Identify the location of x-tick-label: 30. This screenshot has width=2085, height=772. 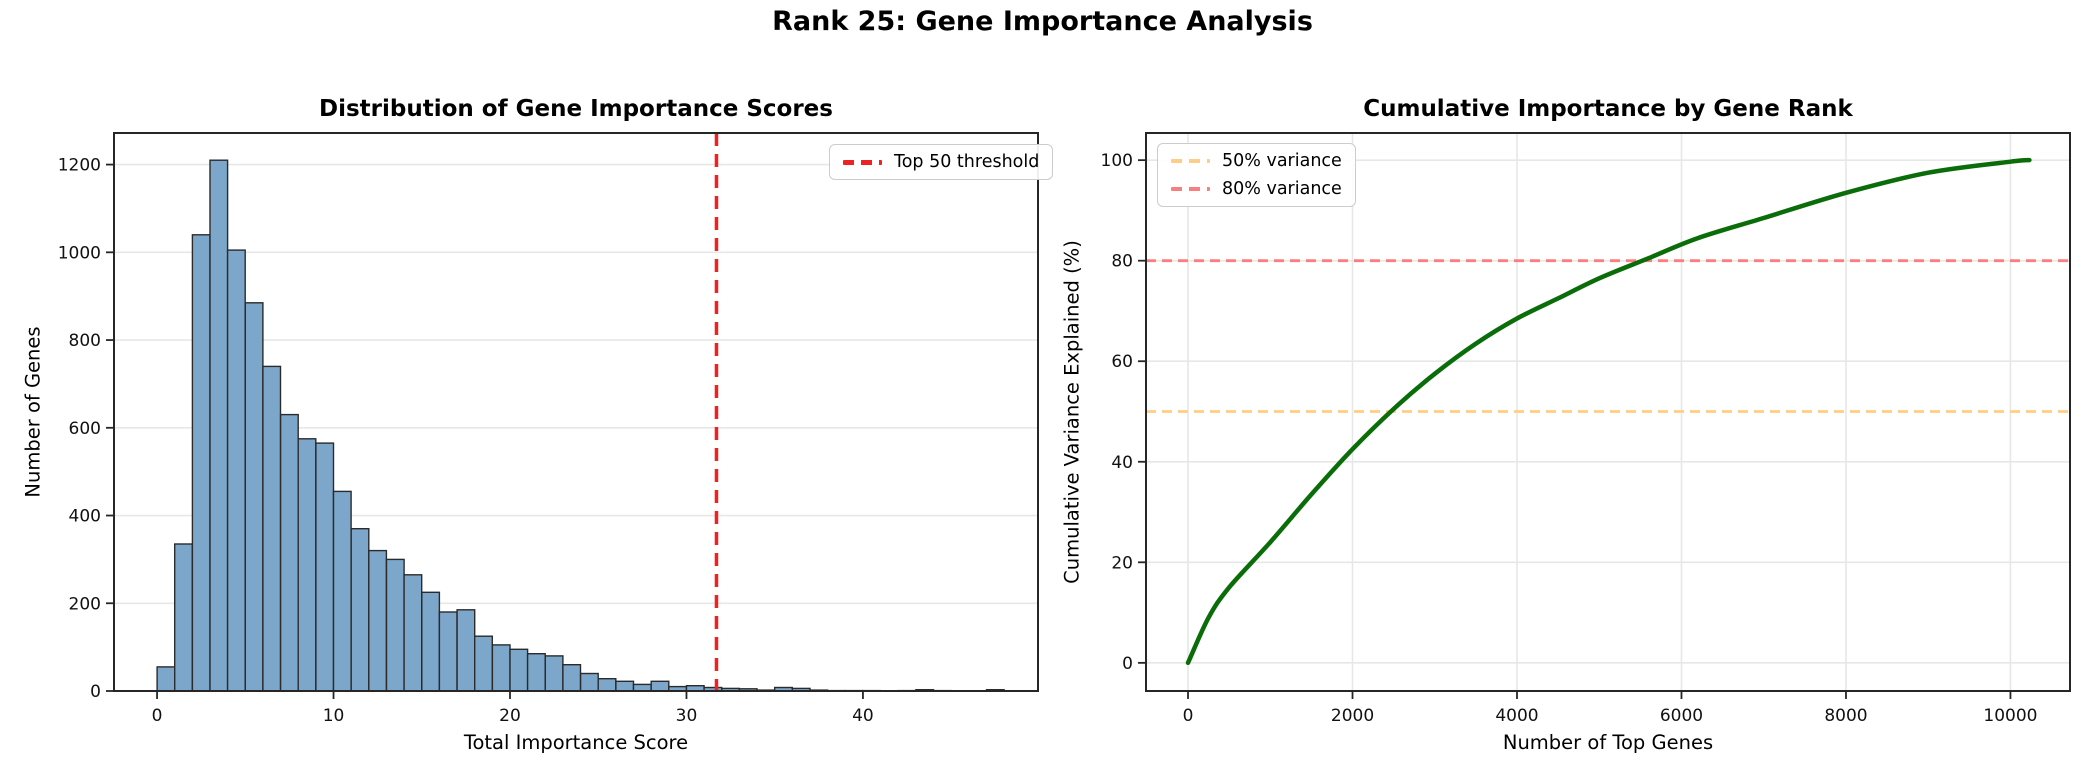
(687, 716).